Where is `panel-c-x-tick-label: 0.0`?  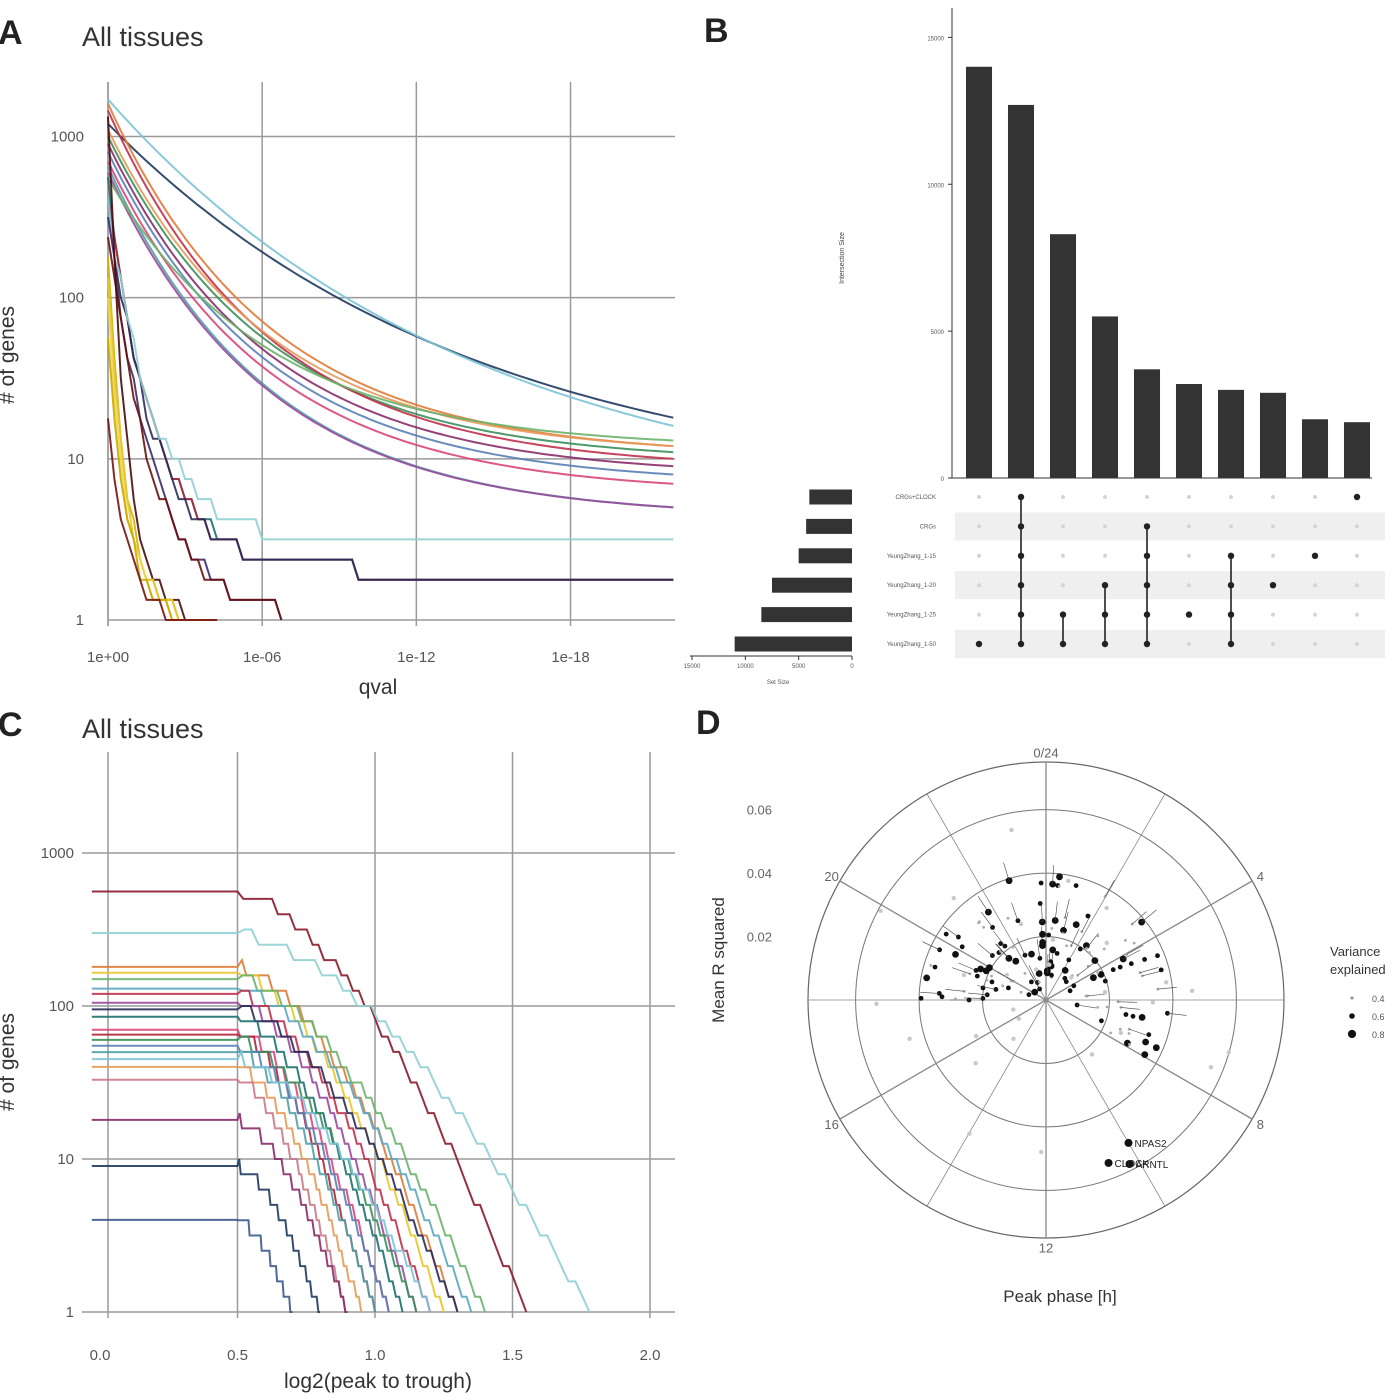
panel-c-x-tick-label: 0.0 is located at coordinates (100, 1355).